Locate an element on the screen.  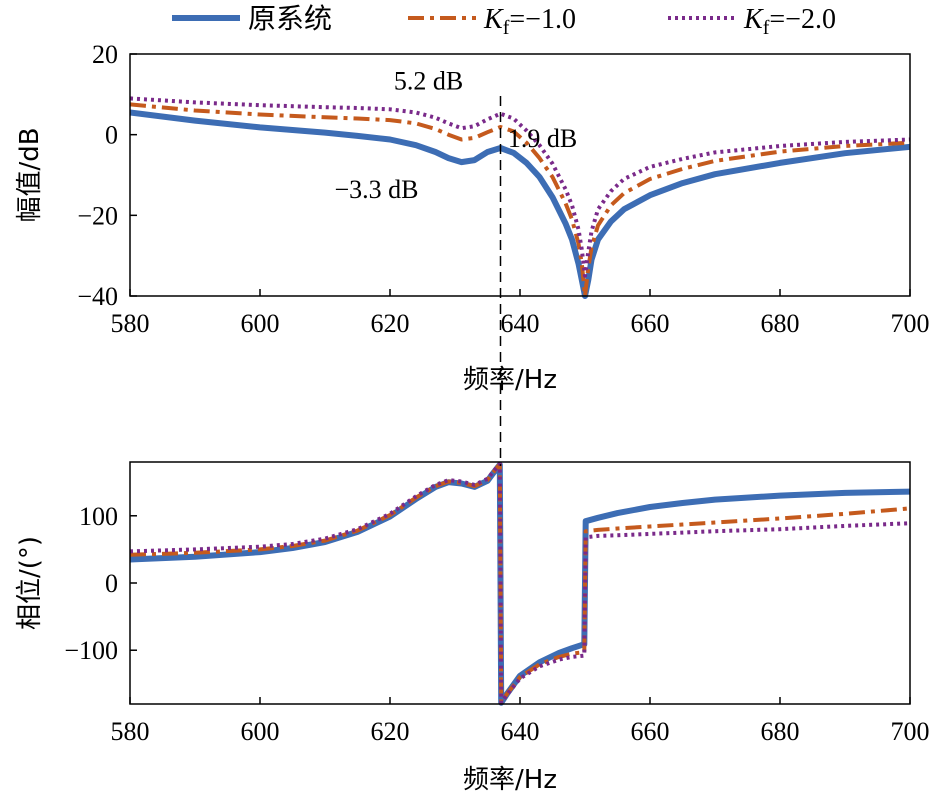
legend-label-kf-2-sub: f is located at coordinates (766, 28).